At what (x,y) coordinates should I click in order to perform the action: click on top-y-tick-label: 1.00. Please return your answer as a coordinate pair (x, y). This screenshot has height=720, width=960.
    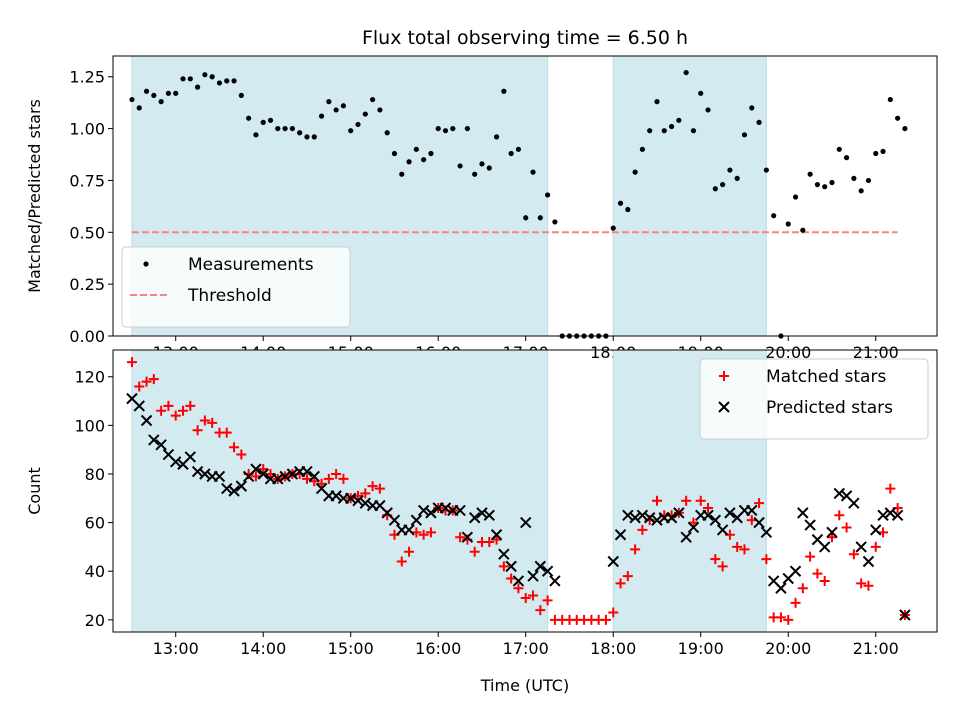
    Looking at the image, I should click on (87, 129).